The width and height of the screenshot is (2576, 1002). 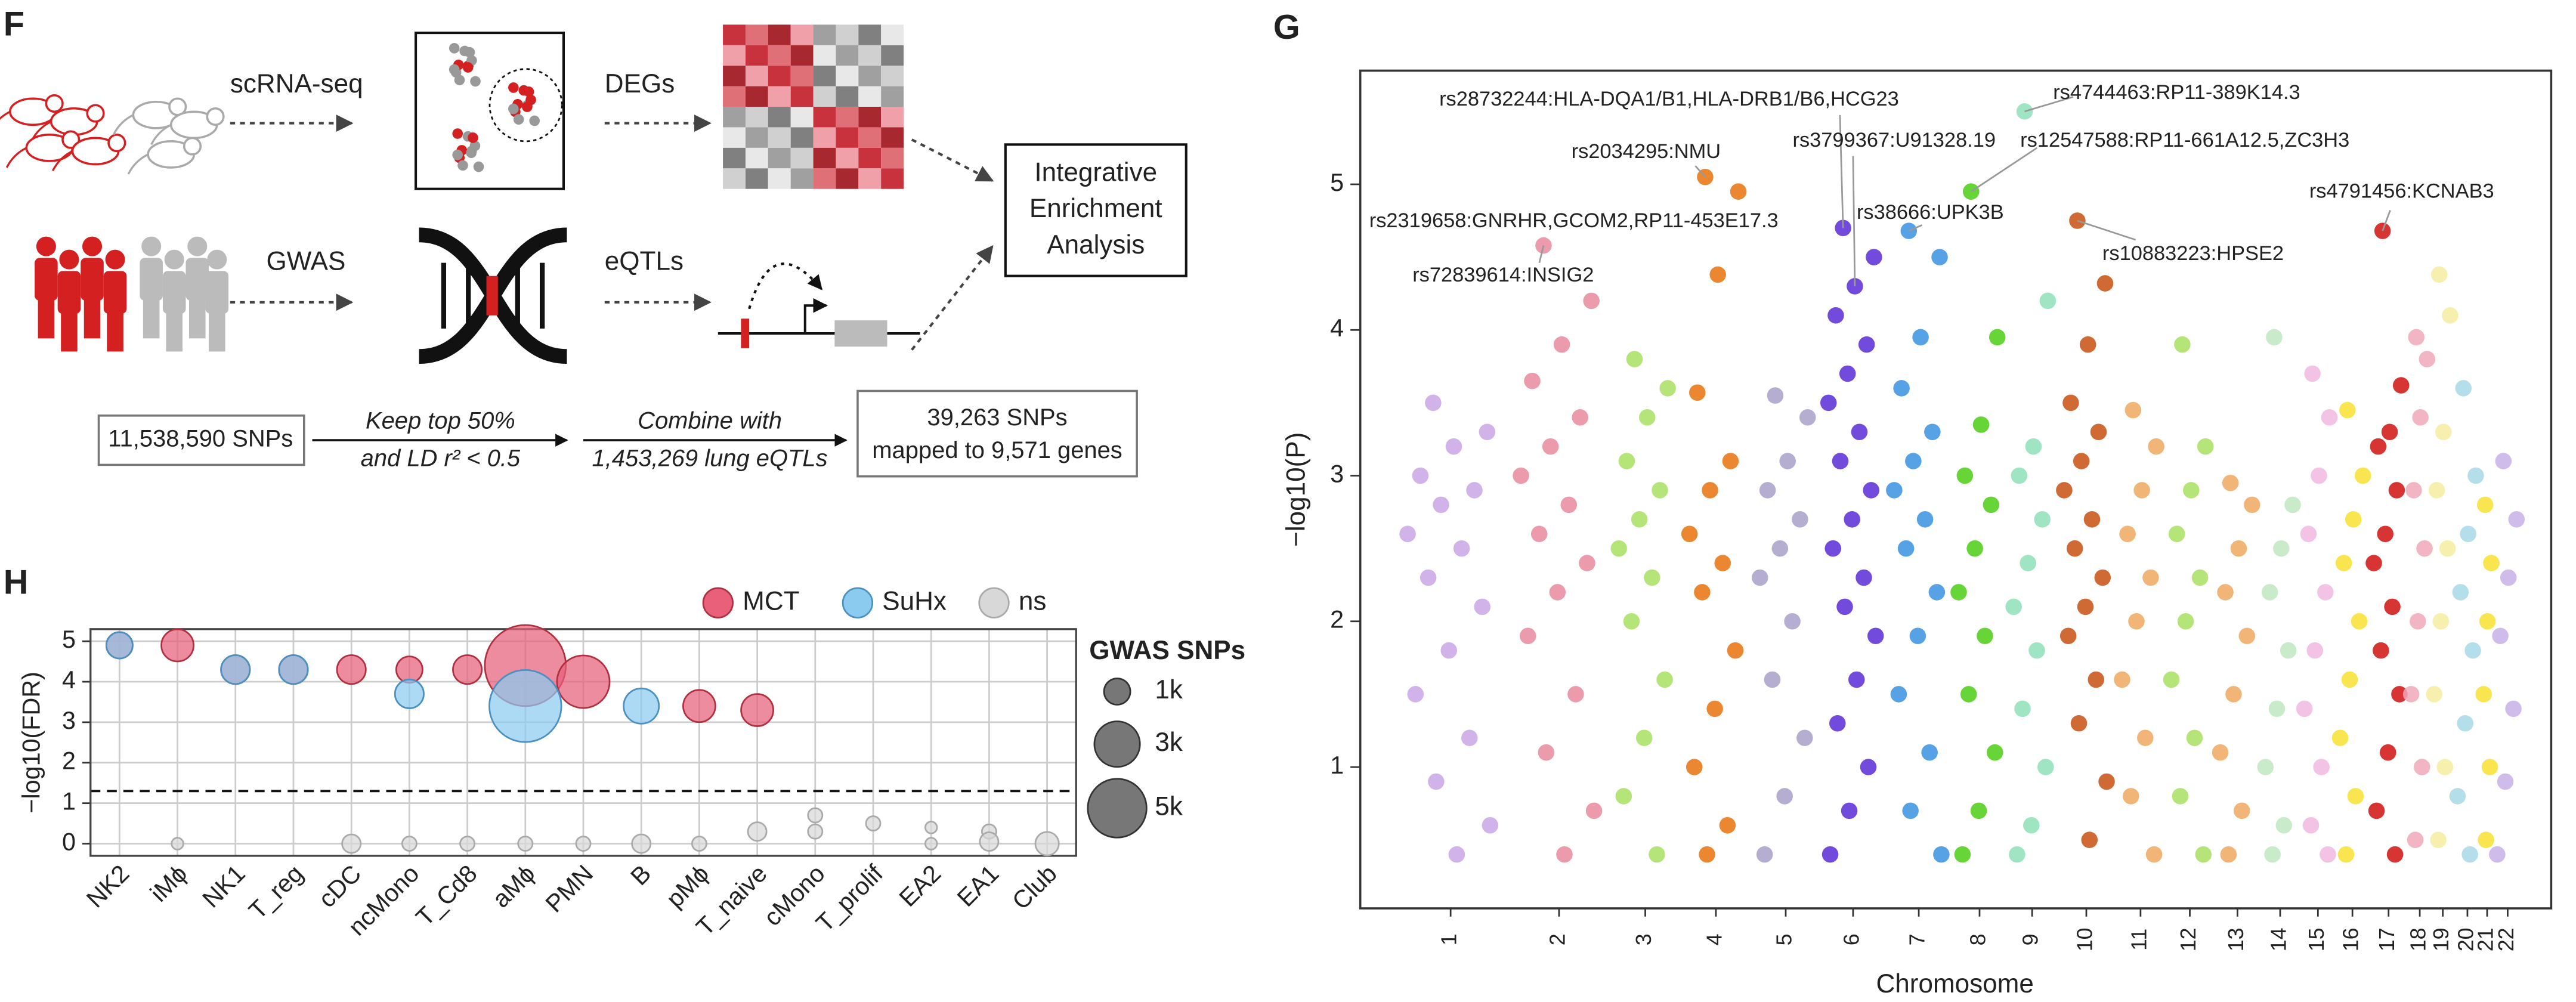 What do you see at coordinates (1296, 489) in the screenshot?
I see `y-axis-label: −log10(P)` at bounding box center [1296, 489].